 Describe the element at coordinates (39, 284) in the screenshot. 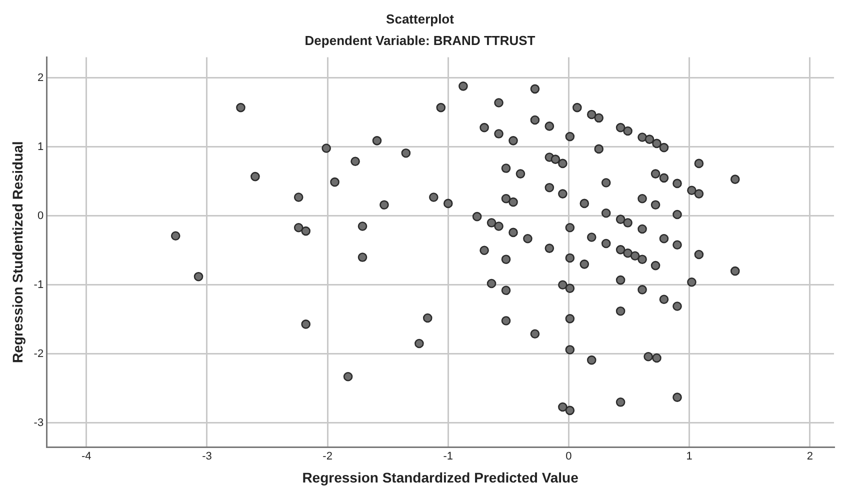

I see `y-tick-label: -1` at that location.